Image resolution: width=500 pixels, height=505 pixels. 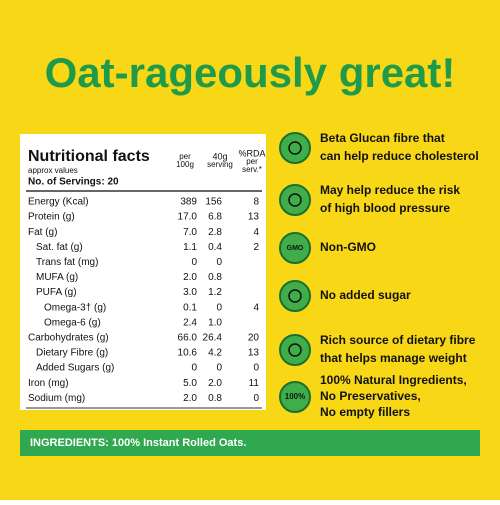 I want to click on nutrient-name: Carbohydrates (g), so click(x=68, y=338).